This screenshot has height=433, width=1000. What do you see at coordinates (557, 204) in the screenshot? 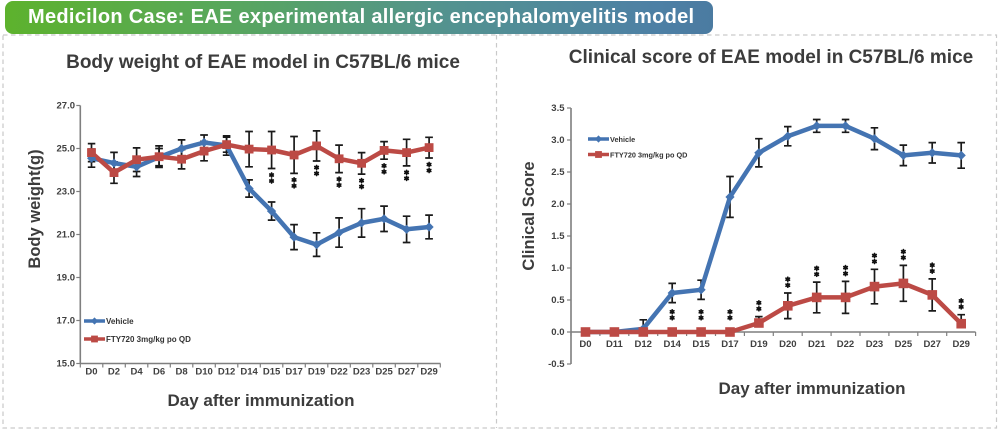
I see `svg-text: 2.0` at bounding box center [557, 204].